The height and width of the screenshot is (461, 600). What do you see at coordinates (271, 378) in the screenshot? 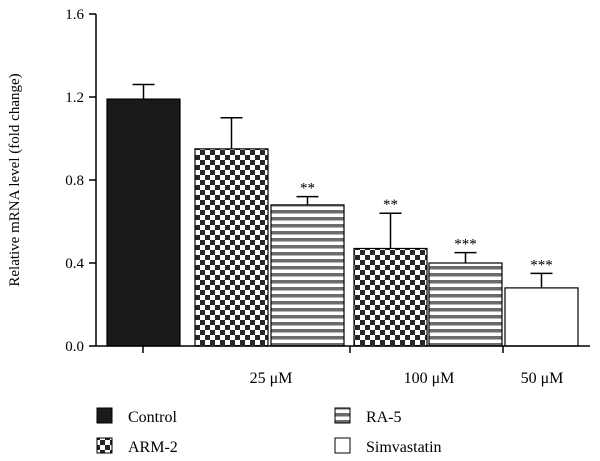
I see `group-label: 25 μM` at bounding box center [271, 378].